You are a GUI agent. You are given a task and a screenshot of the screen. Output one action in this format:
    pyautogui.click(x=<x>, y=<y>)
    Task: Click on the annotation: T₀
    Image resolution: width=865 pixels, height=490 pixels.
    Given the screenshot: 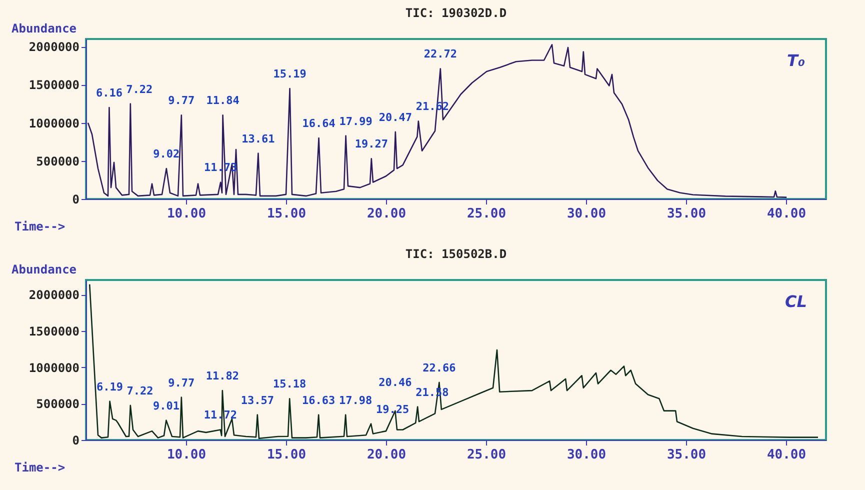 What is the action you would take?
    pyautogui.click(x=796, y=60)
    